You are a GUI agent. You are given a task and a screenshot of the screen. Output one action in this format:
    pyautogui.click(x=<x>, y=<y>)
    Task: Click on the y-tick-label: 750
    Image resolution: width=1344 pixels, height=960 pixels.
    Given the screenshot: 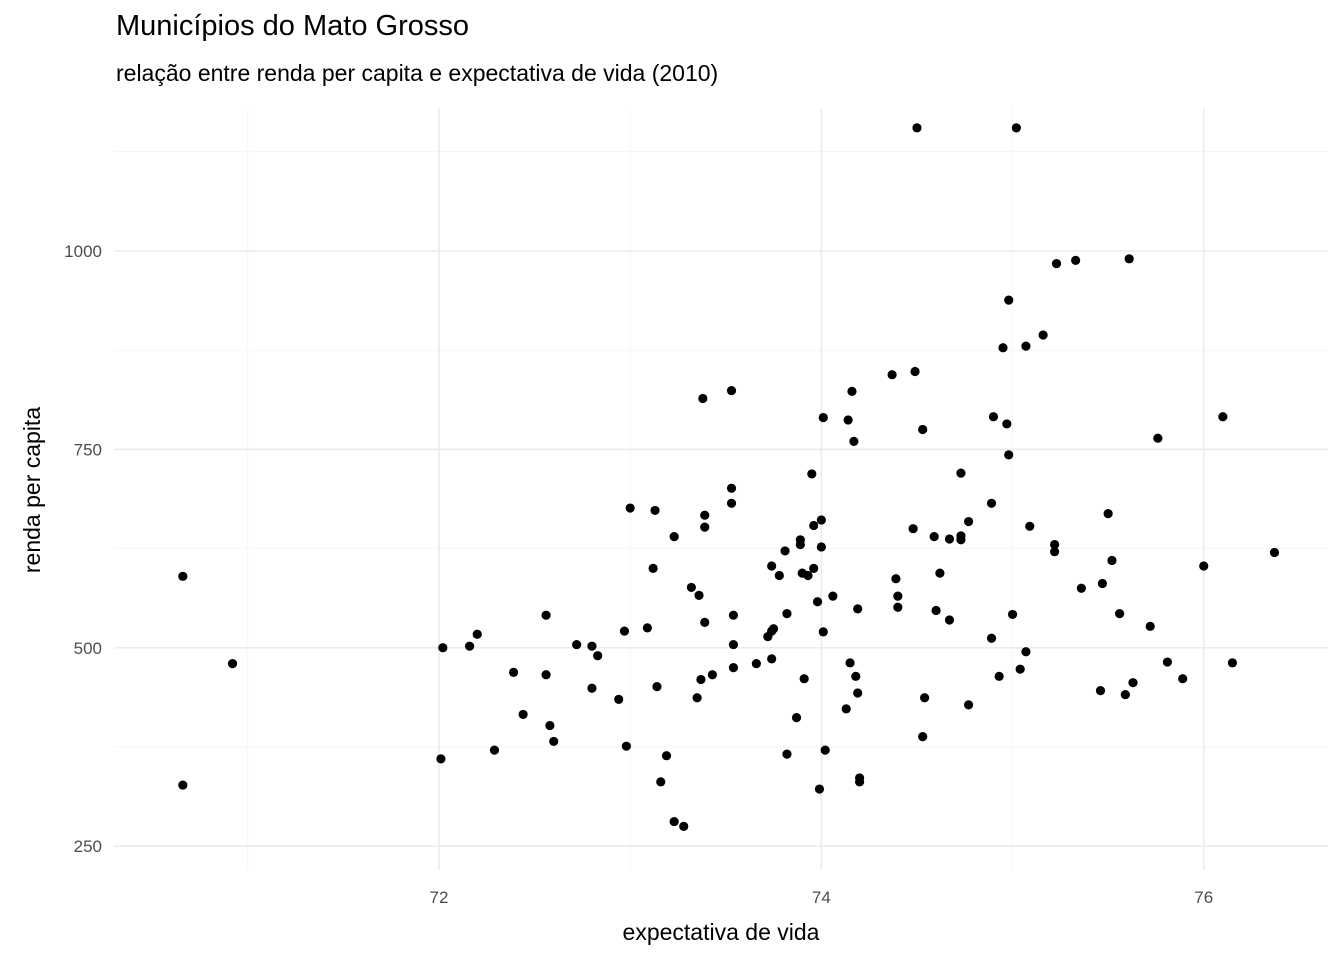 What is the action you would take?
    pyautogui.click(x=88, y=449)
    